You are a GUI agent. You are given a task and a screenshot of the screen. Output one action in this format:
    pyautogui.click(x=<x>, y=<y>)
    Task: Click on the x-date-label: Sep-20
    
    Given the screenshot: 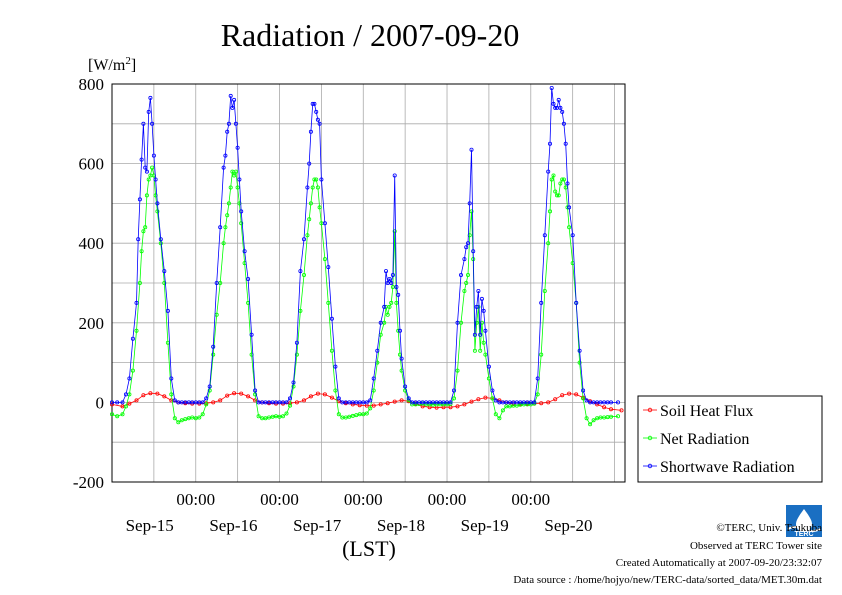 What is the action you would take?
    pyautogui.click(x=568, y=525)
    